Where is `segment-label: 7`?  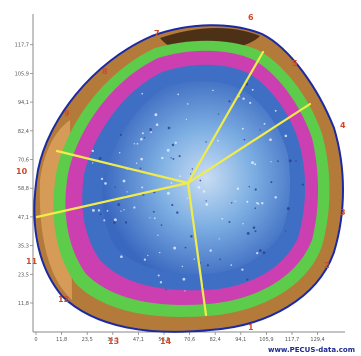 segment-label: 7 is located at coordinates (157, 33).